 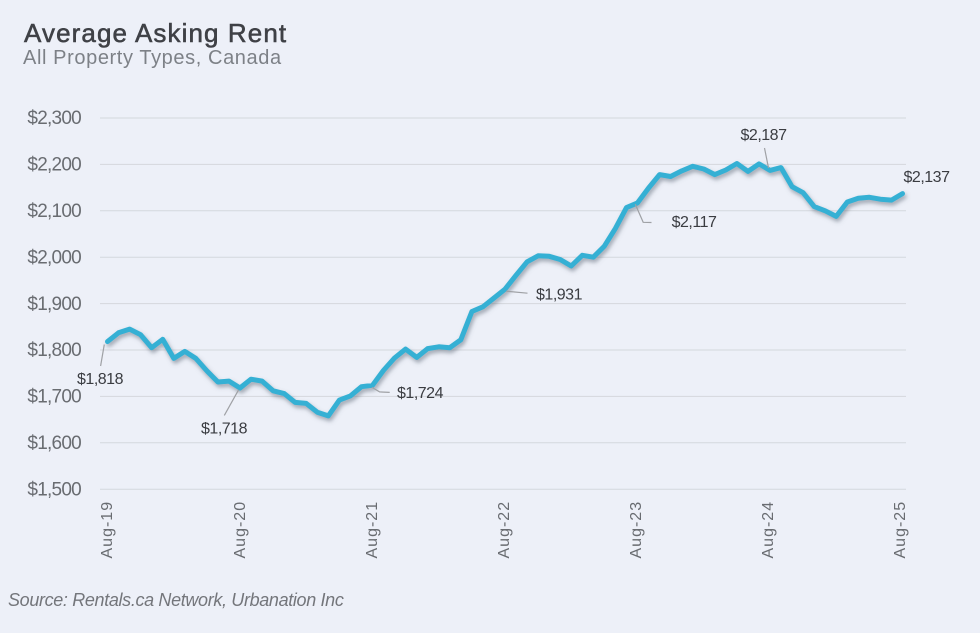 What do you see at coordinates (420, 393) in the screenshot?
I see `svg-text: $1,724` at bounding box center [420, 393].